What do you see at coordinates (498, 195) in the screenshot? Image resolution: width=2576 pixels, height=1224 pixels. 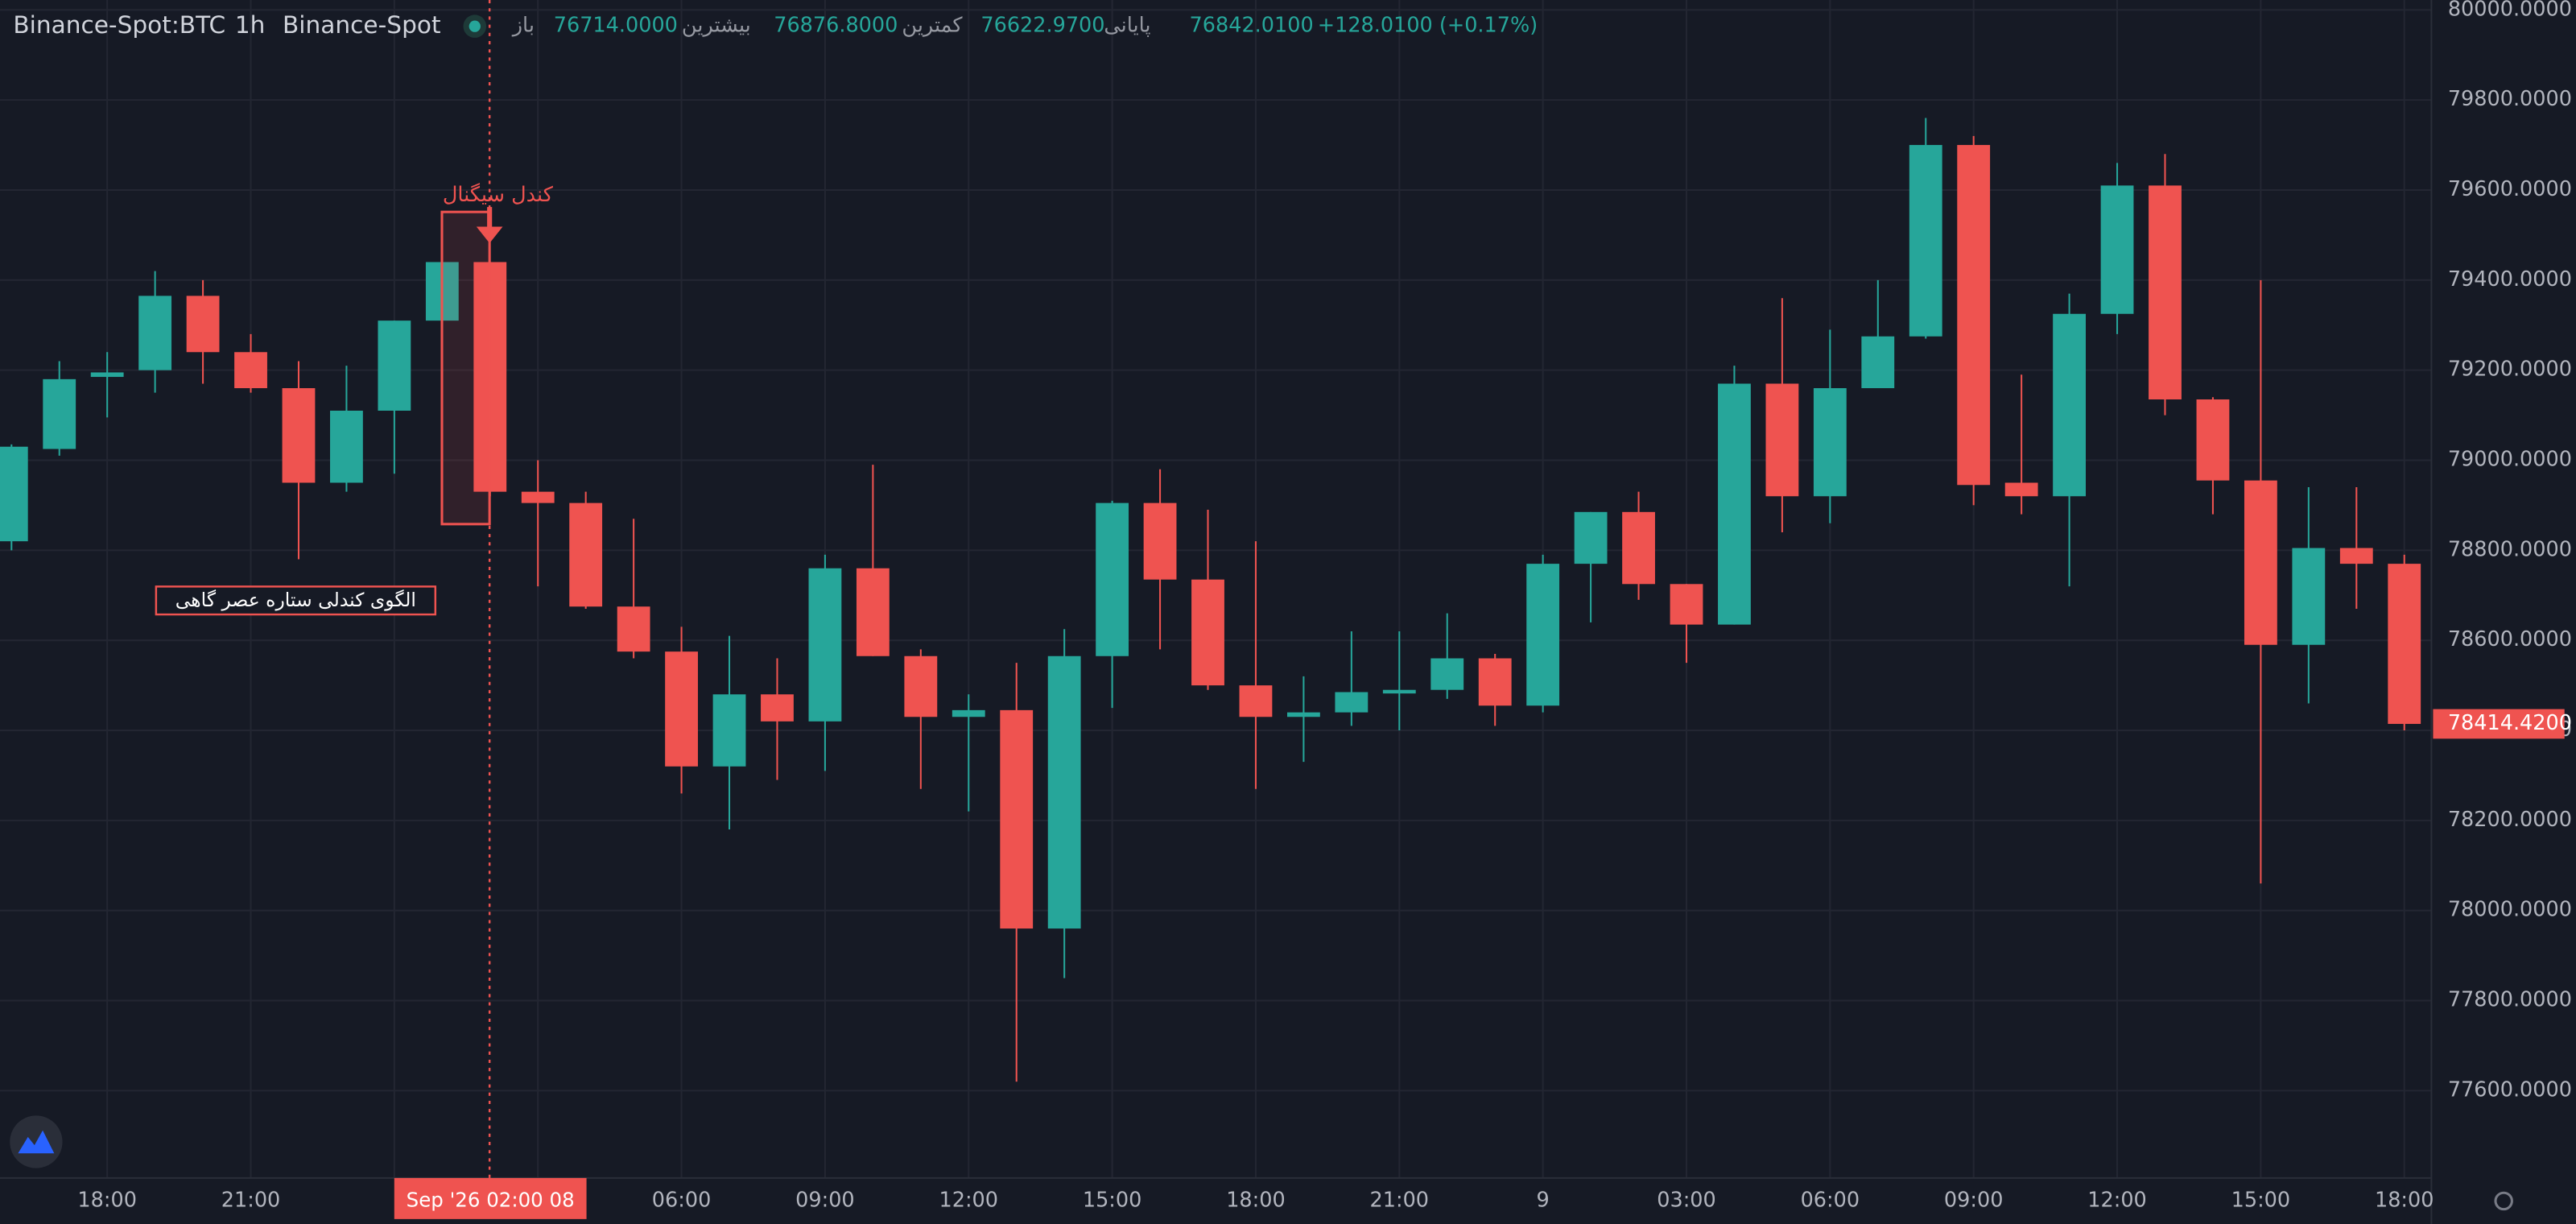 I see `signal-label: کندل سیگنال` at bounding box center [498, 195].